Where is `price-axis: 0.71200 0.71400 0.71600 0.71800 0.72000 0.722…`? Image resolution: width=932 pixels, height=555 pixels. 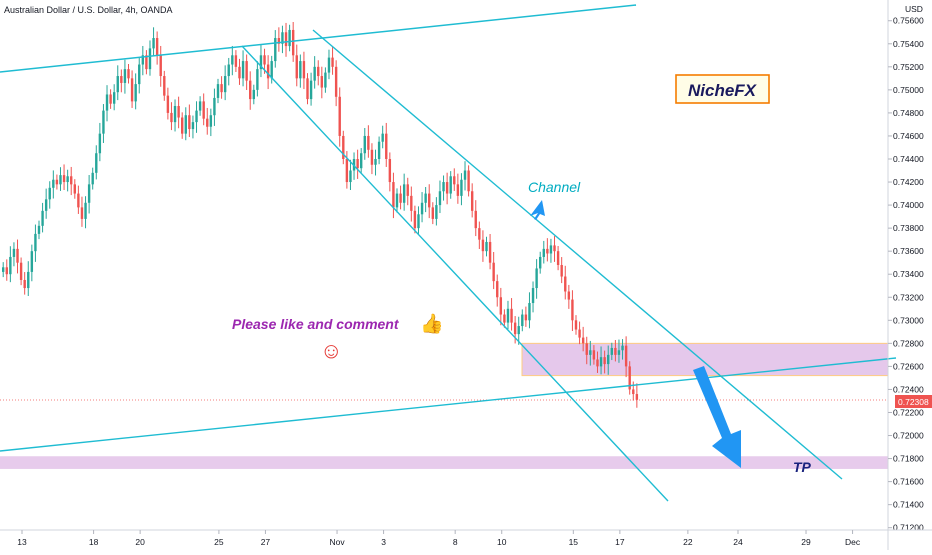 price-axis: 0.71200 0.71400 0.71600 0.71800 0.72000 0.722… is located at coordinates (905, 275).